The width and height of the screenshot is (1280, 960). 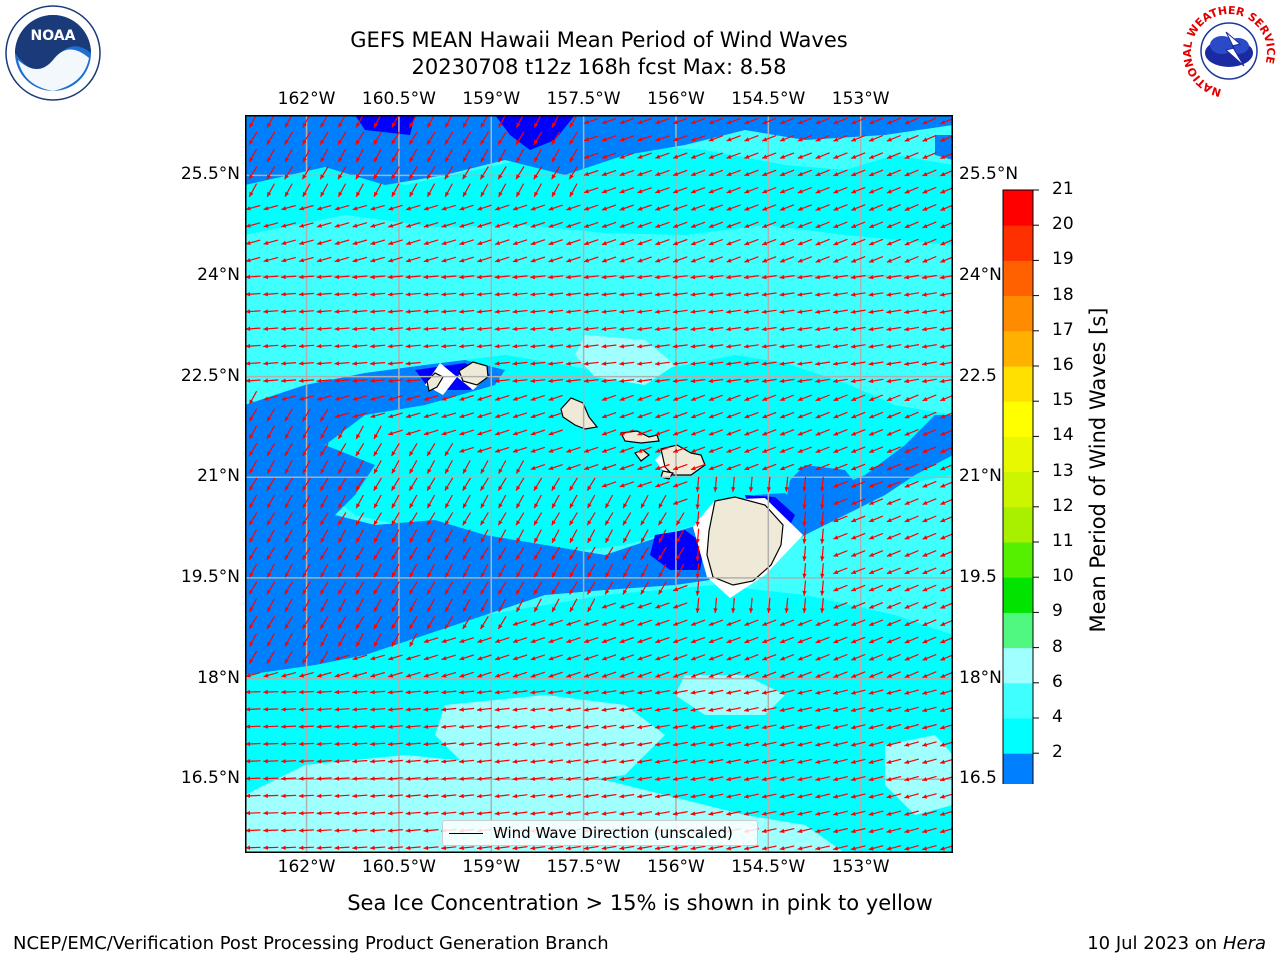 I want to click on footer-date-text: 10 Jul 2023 on, so click(x=1152, y=943).